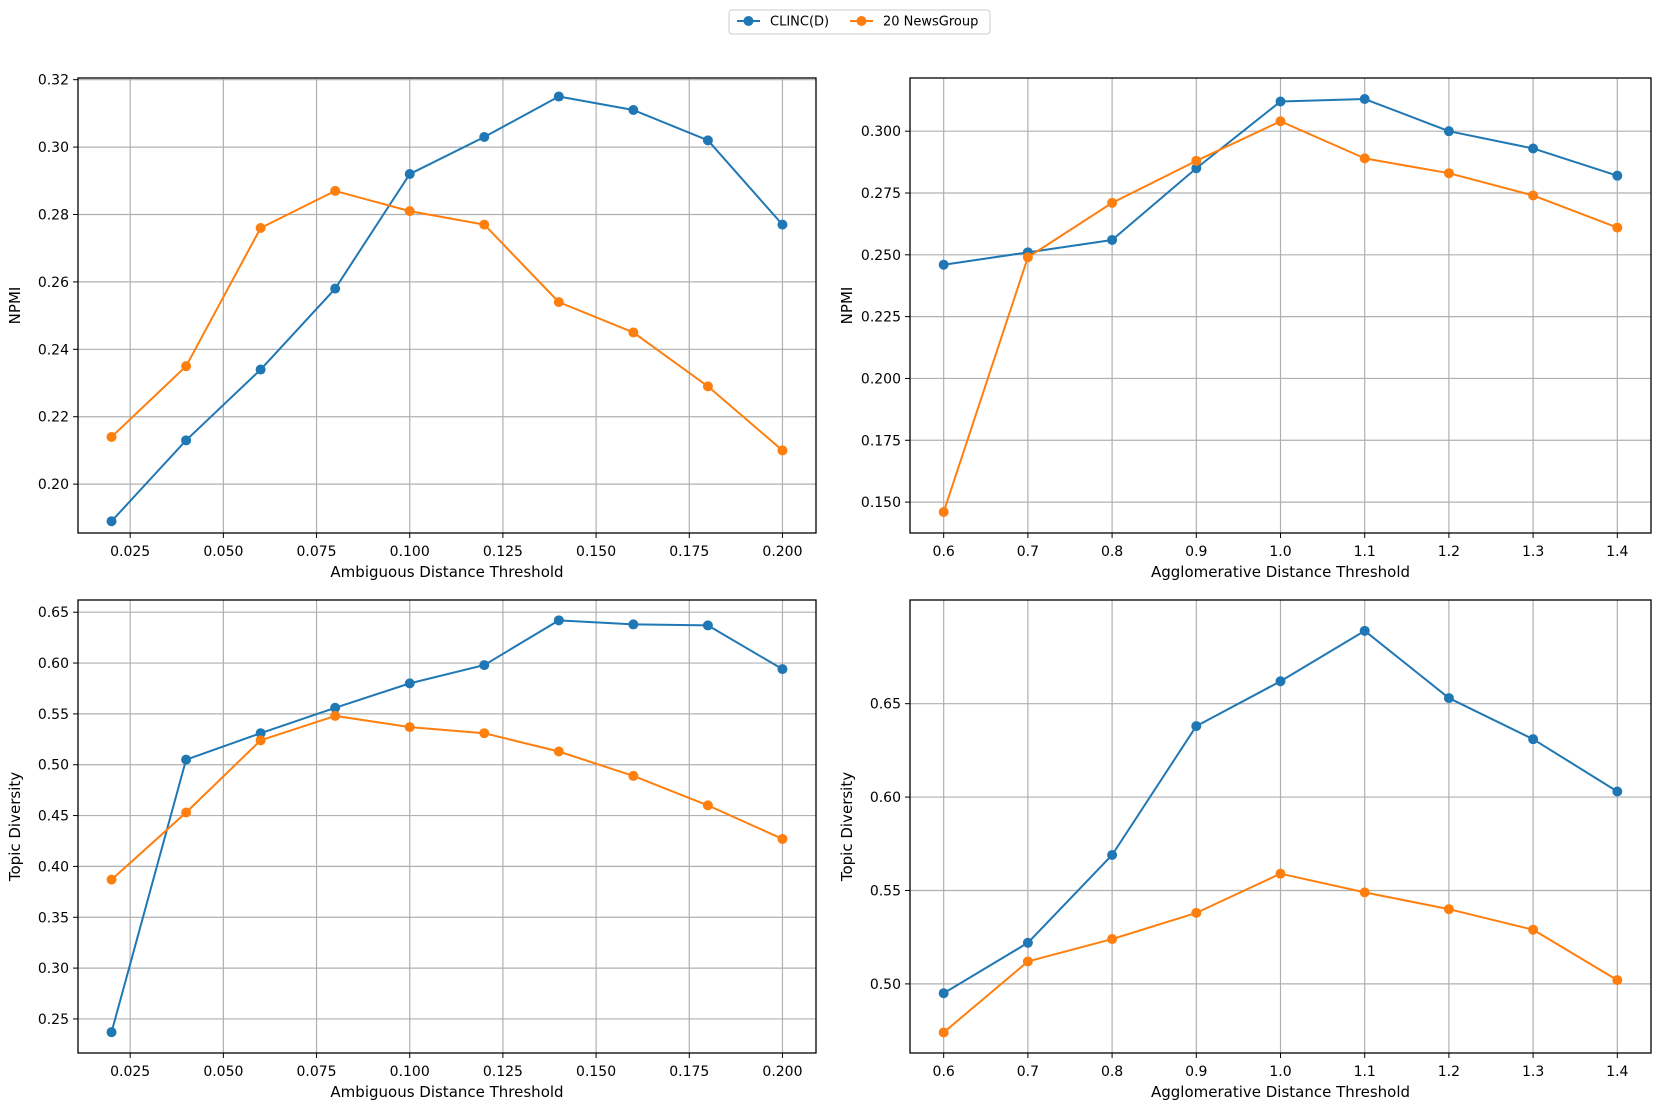 This screenshot has height=1112, width=1660. I want to click on legend-marker-newsgroup, so click(861, 21).